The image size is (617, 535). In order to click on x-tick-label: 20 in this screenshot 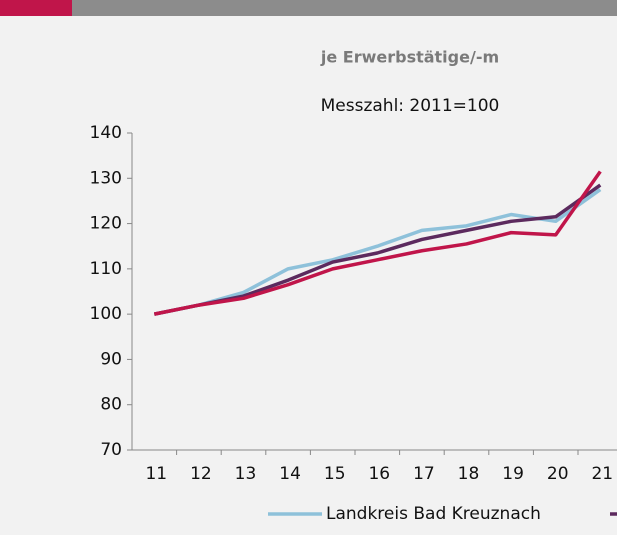, I will do `click(558, 474)`.